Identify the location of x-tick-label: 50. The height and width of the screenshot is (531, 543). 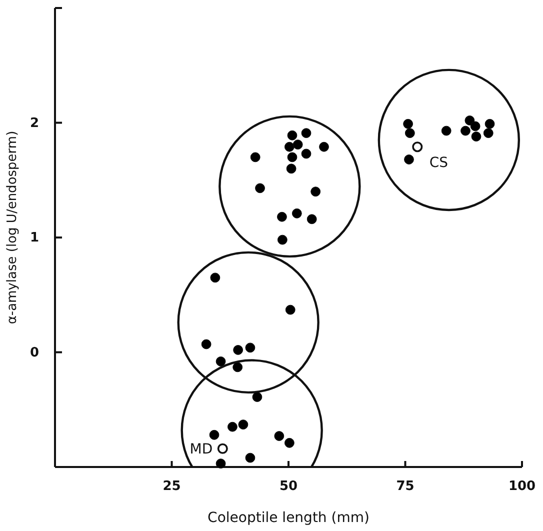
(288, 486).